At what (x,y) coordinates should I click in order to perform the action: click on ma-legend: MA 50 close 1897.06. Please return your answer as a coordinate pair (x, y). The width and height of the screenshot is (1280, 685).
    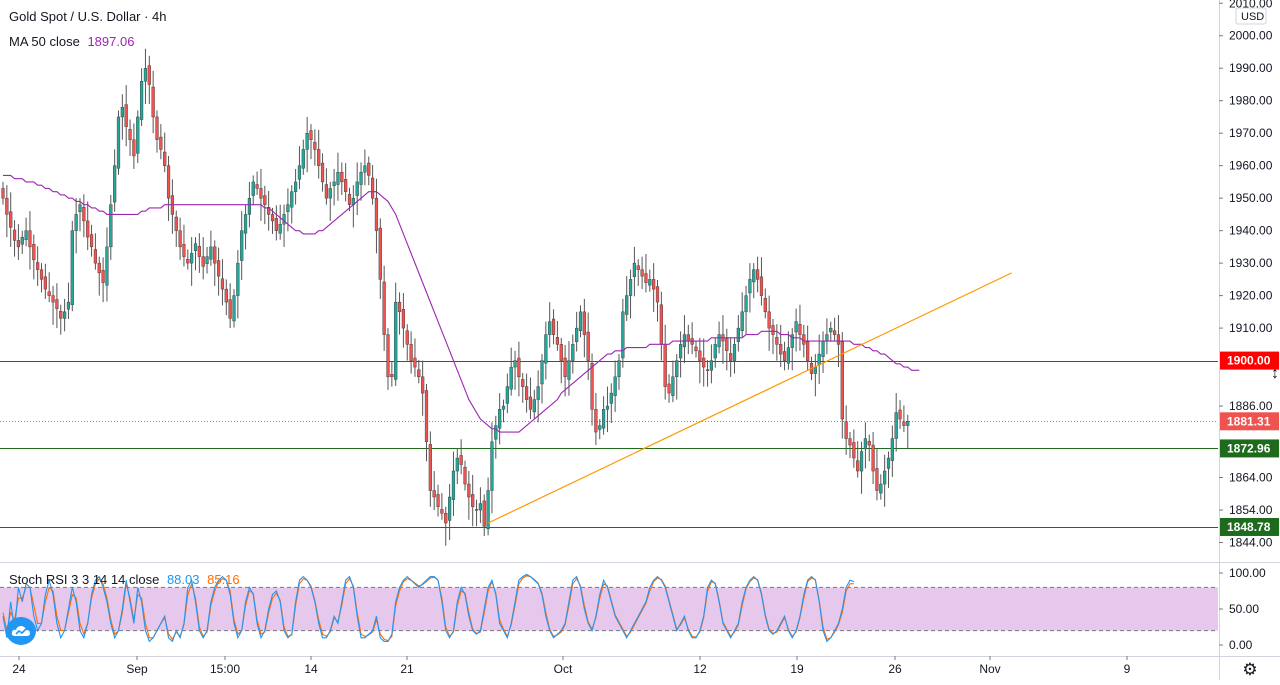
    Looking at the image, I should click on (73, 41).